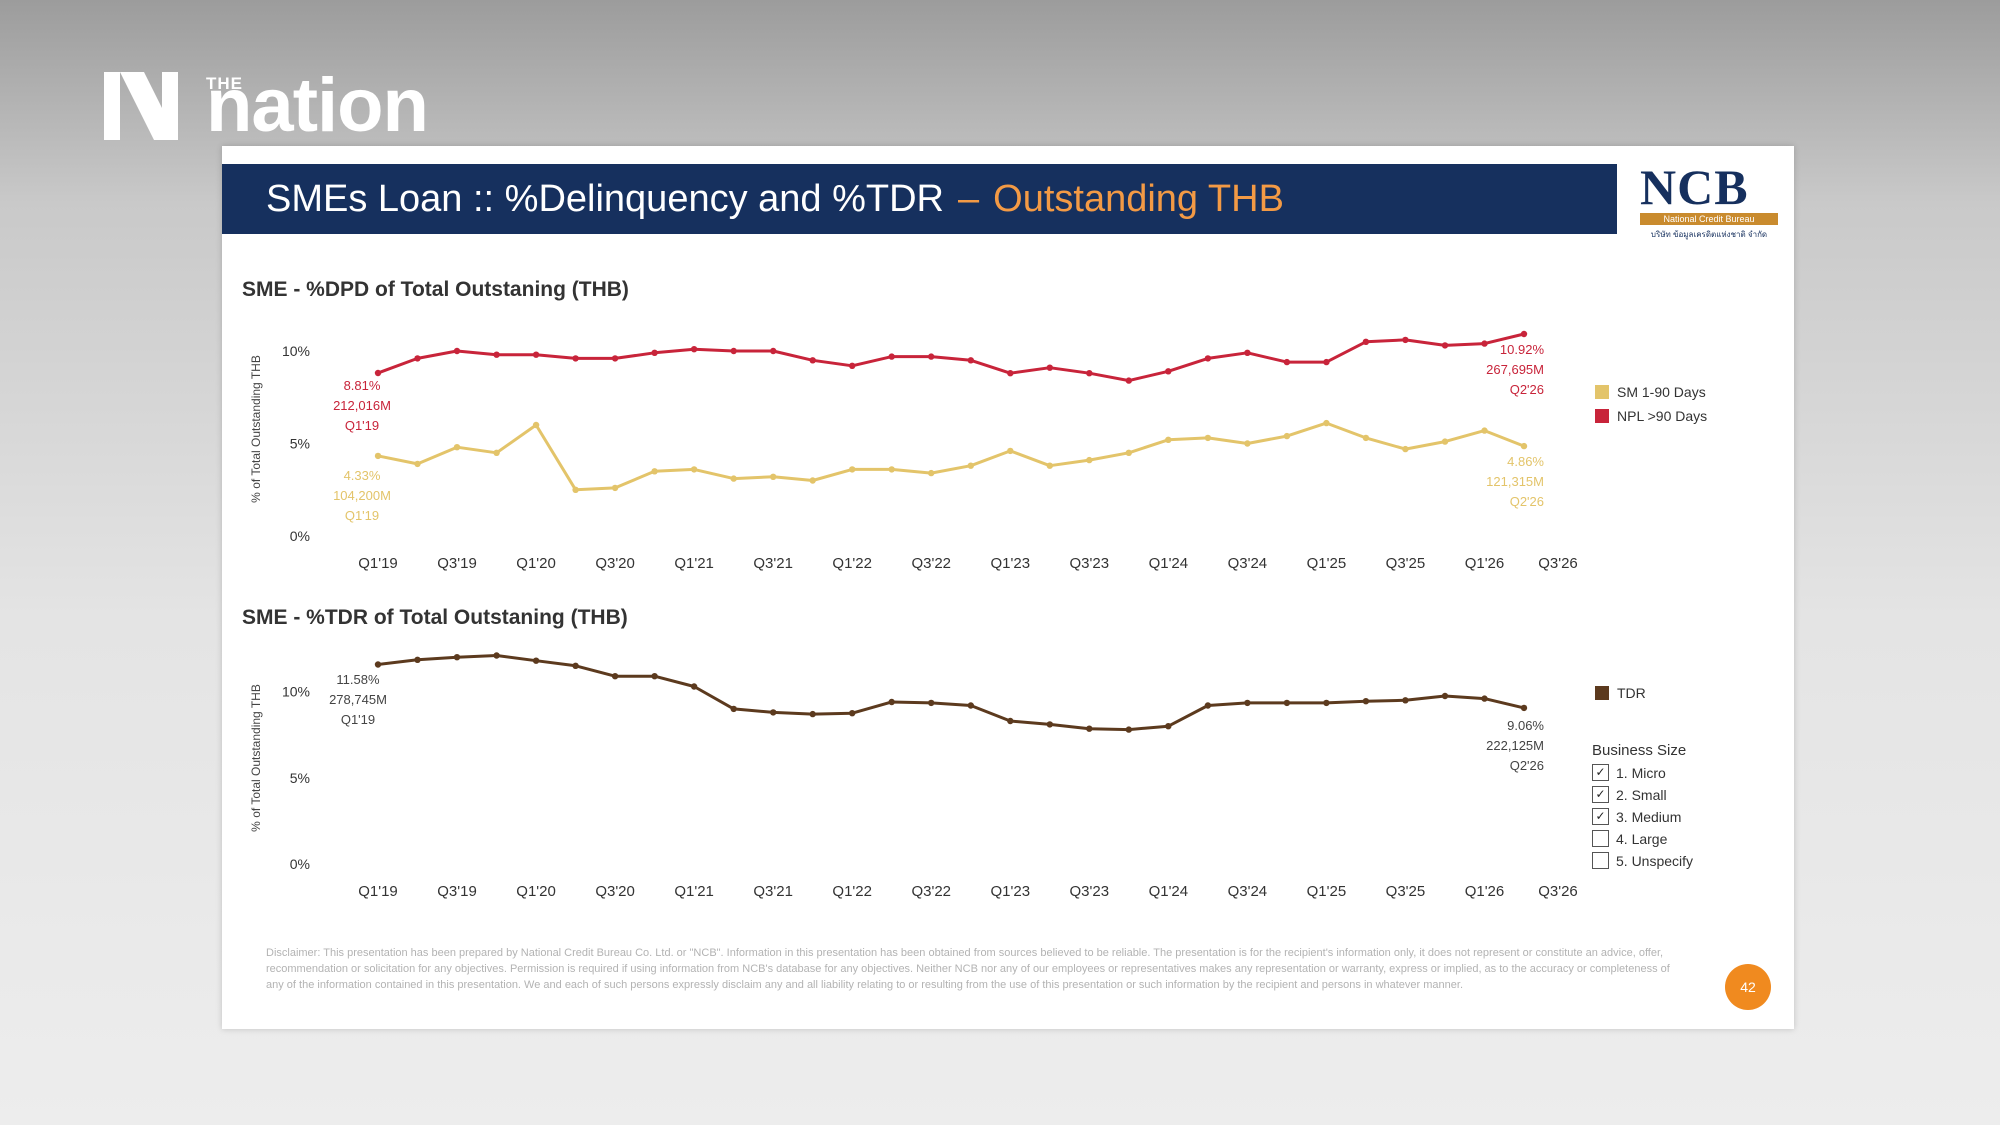  What do you see at coordinates (1248, 891) in the screenshot?
I see `x-tick-label: Q3'24` at bounding box center [1248, 891].